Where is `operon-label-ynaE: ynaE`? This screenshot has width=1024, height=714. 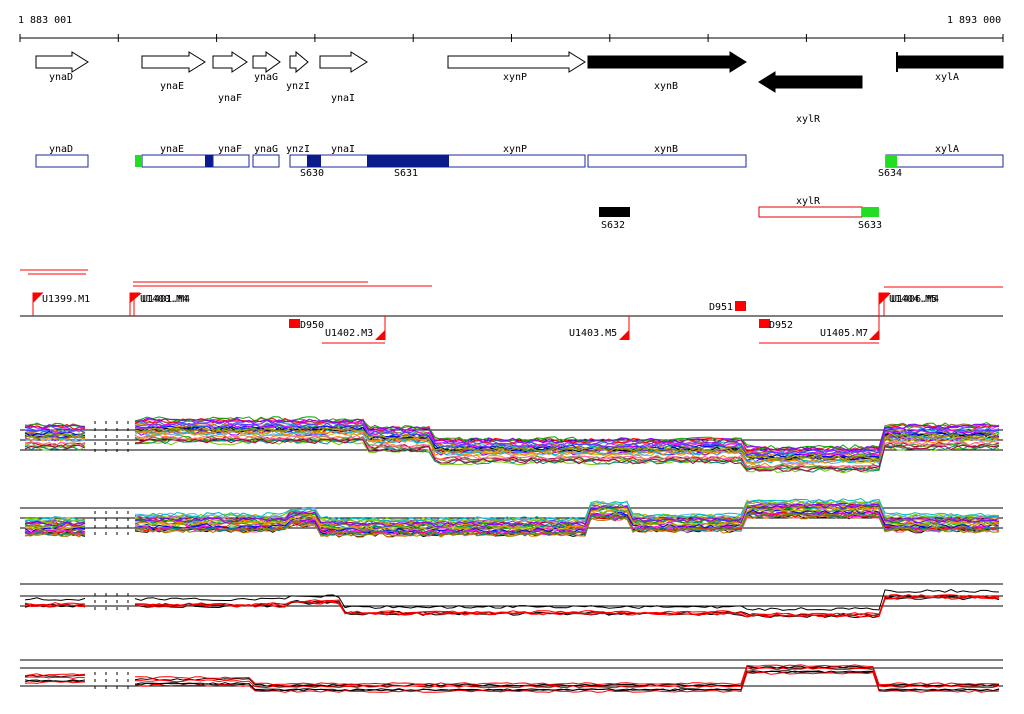
operon-label-ynaE: ynaE is located at coordinates (172, 149).